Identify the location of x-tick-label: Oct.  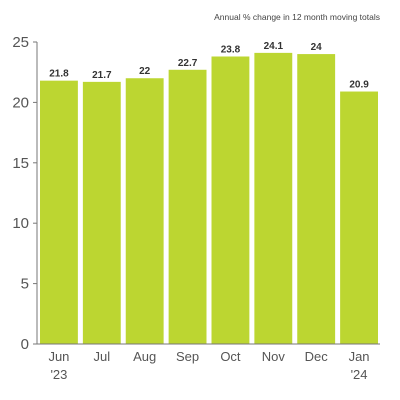
(230, 356).